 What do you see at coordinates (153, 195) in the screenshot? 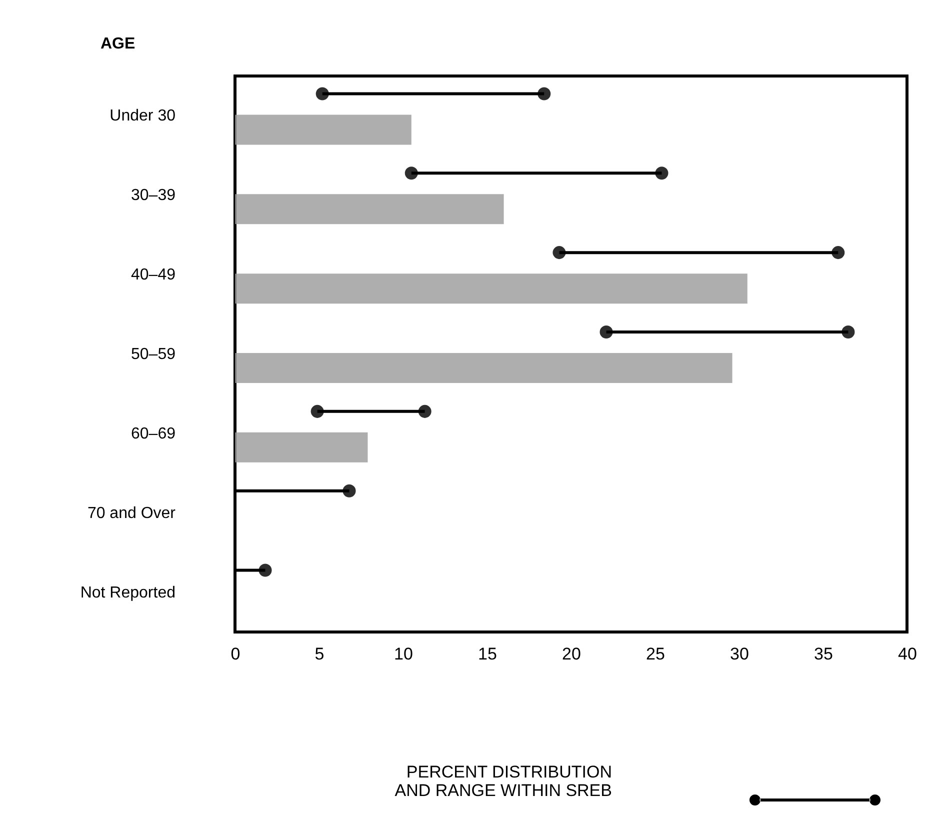
I see `y-tick-label: 30–39` at bounding box center [153, 195].